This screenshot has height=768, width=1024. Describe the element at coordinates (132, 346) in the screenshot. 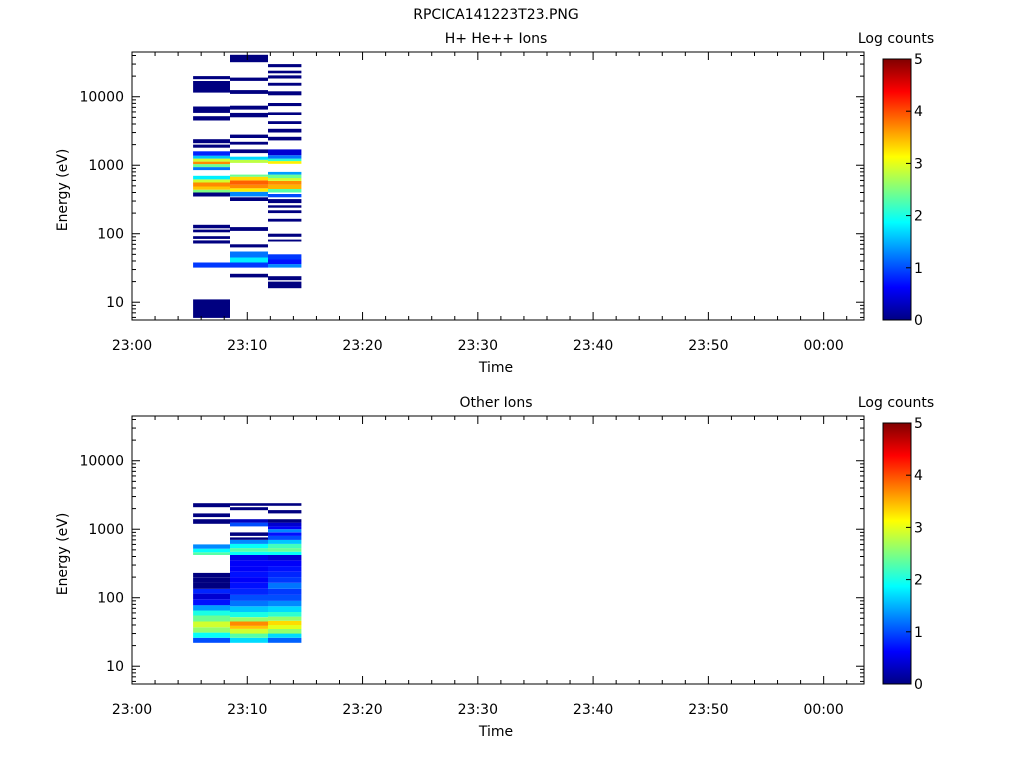

I see `x-tick-label: 23:00` at that location.